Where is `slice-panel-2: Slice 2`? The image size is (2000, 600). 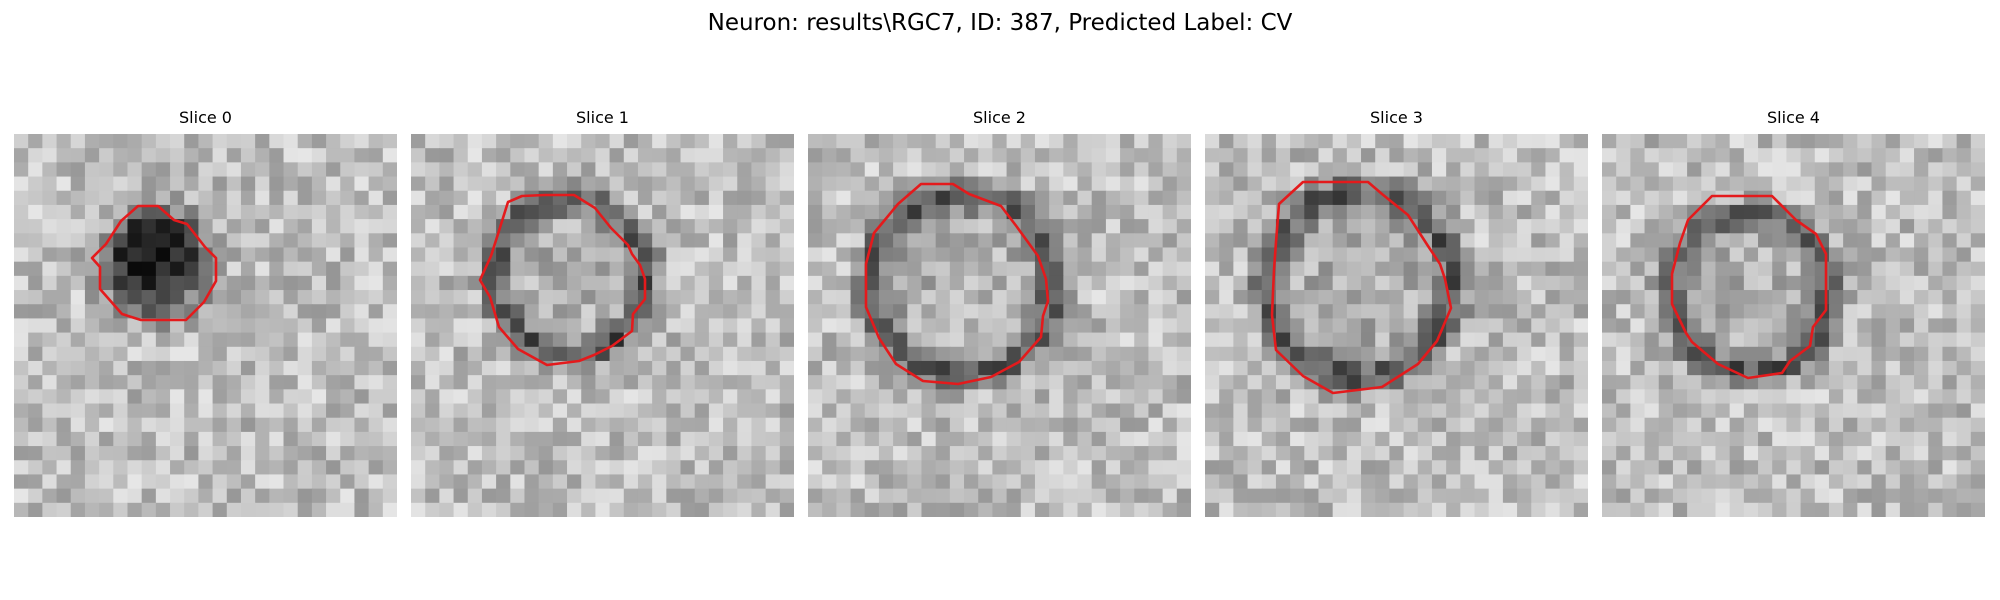
slice-panel-2: Slice 2 is located at coordinates (999, 313).